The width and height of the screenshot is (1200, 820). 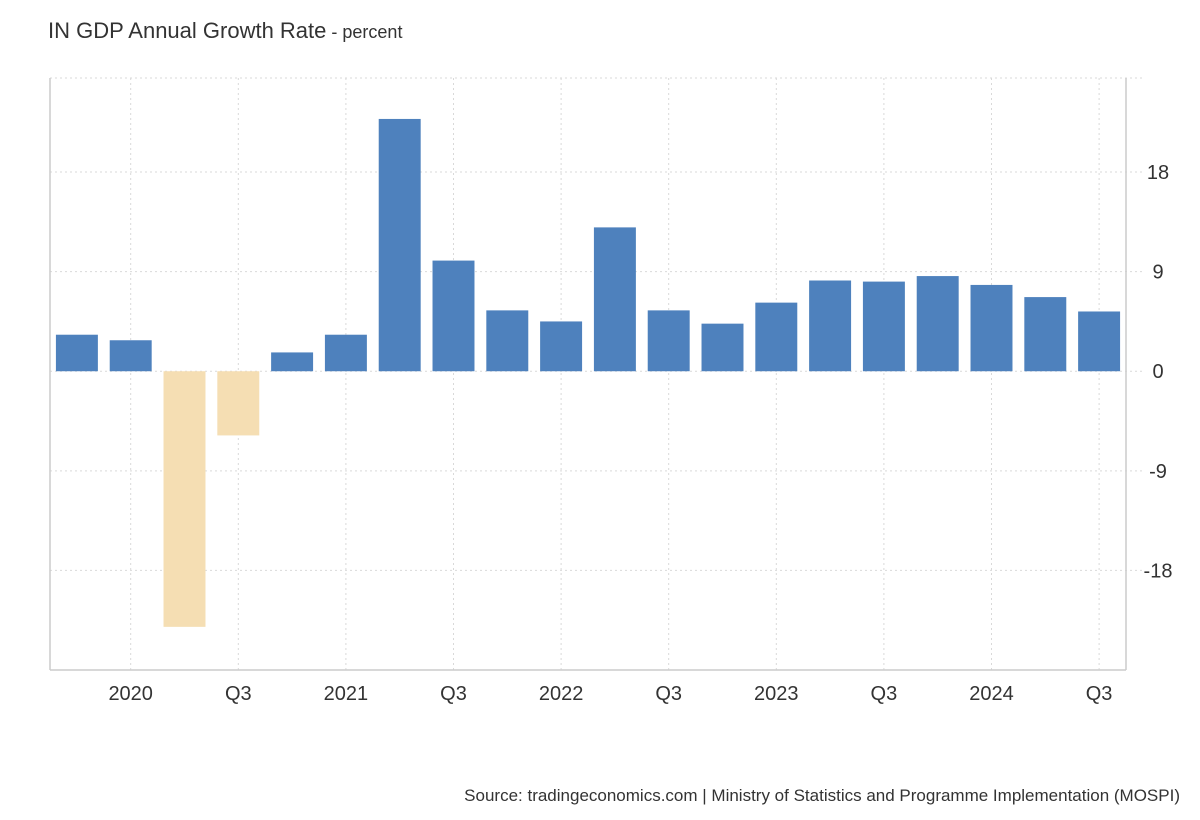 What do you see at coordinates (364, 32) in the screenshot?
I see `chart-unit: - percent` at bounding box center [364, 32].